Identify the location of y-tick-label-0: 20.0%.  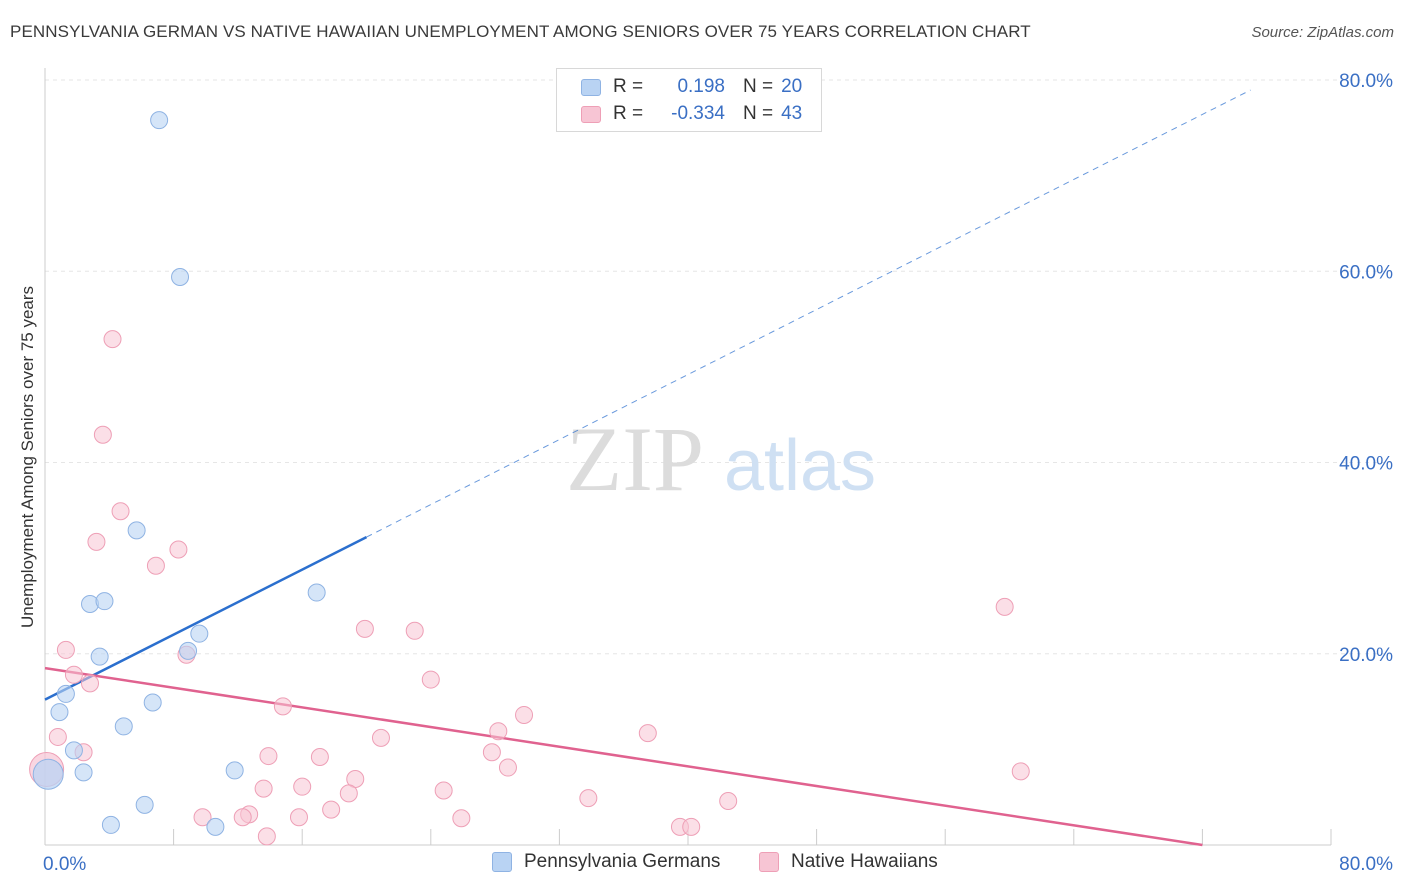
(1366, 655).